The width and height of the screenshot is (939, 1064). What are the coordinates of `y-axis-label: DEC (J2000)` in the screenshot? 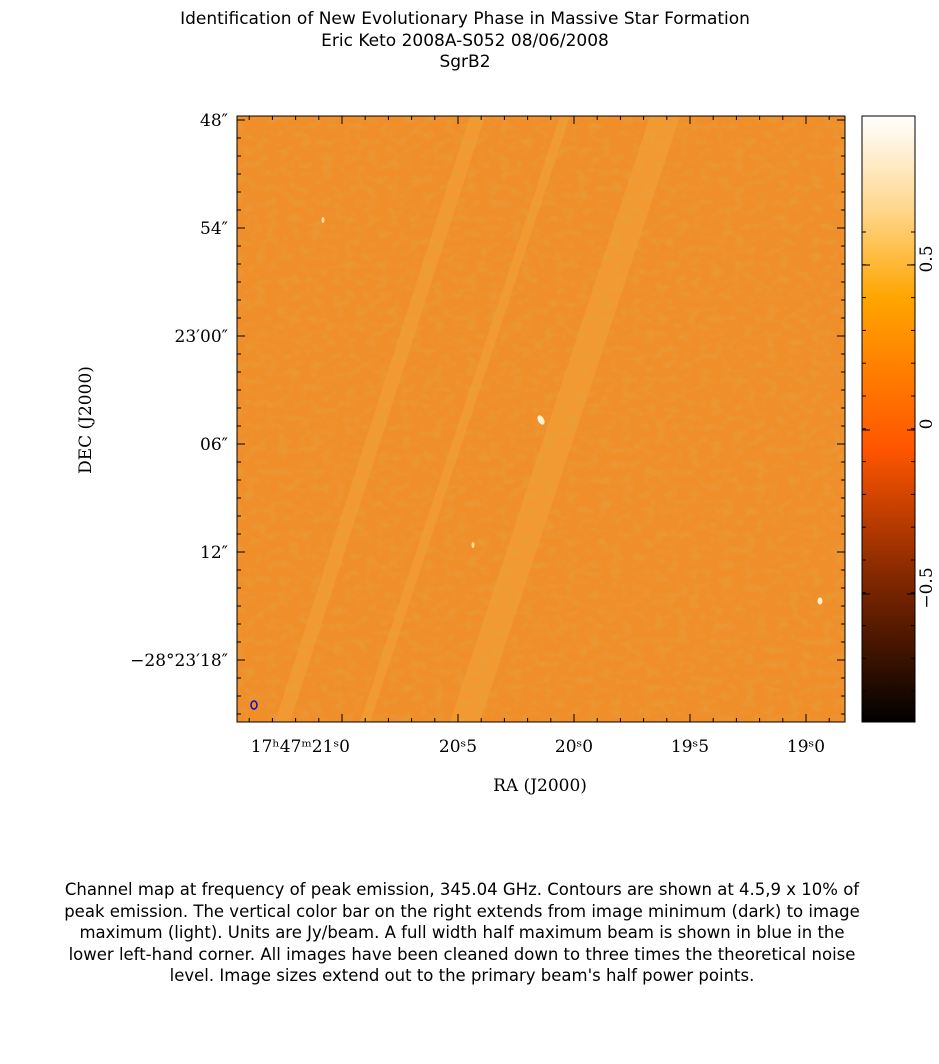 It's located at (86, 420).